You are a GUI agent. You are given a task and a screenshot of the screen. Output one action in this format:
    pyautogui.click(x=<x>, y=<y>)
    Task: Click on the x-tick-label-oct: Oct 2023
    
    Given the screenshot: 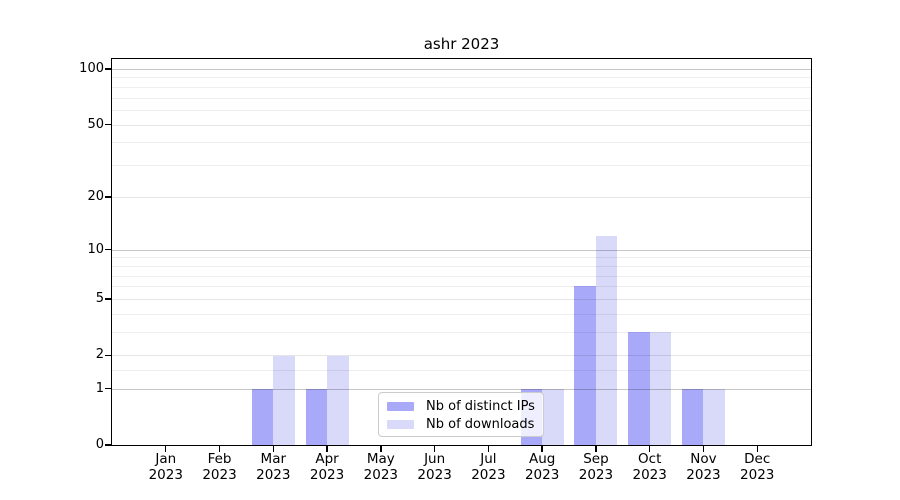 What is the action you would take?
    pyautogui.click(x=649, y=467)
    